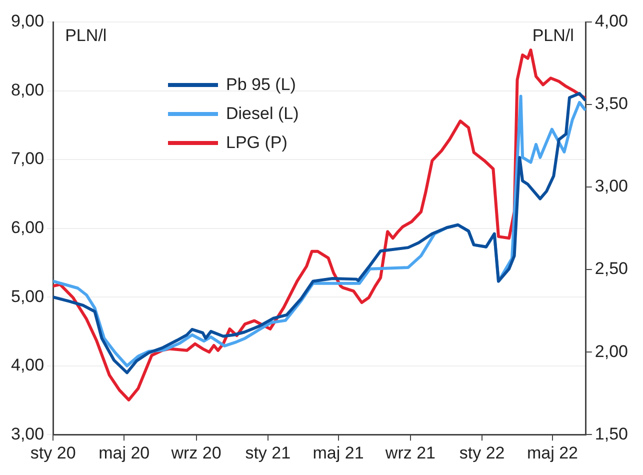  Describe the element at coordinates (27, 296) in the screenshot. I see `y-tick-label: 5,00` at that location.